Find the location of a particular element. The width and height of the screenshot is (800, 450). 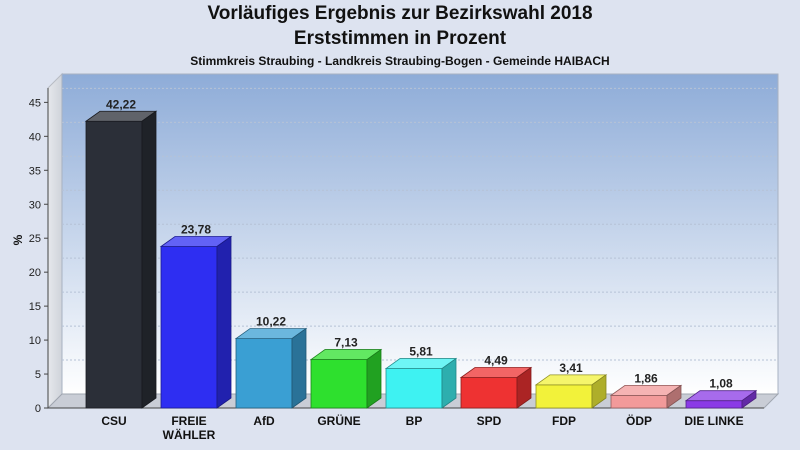

bar-value-label: 10,22 is located at coordinates (271, 322).